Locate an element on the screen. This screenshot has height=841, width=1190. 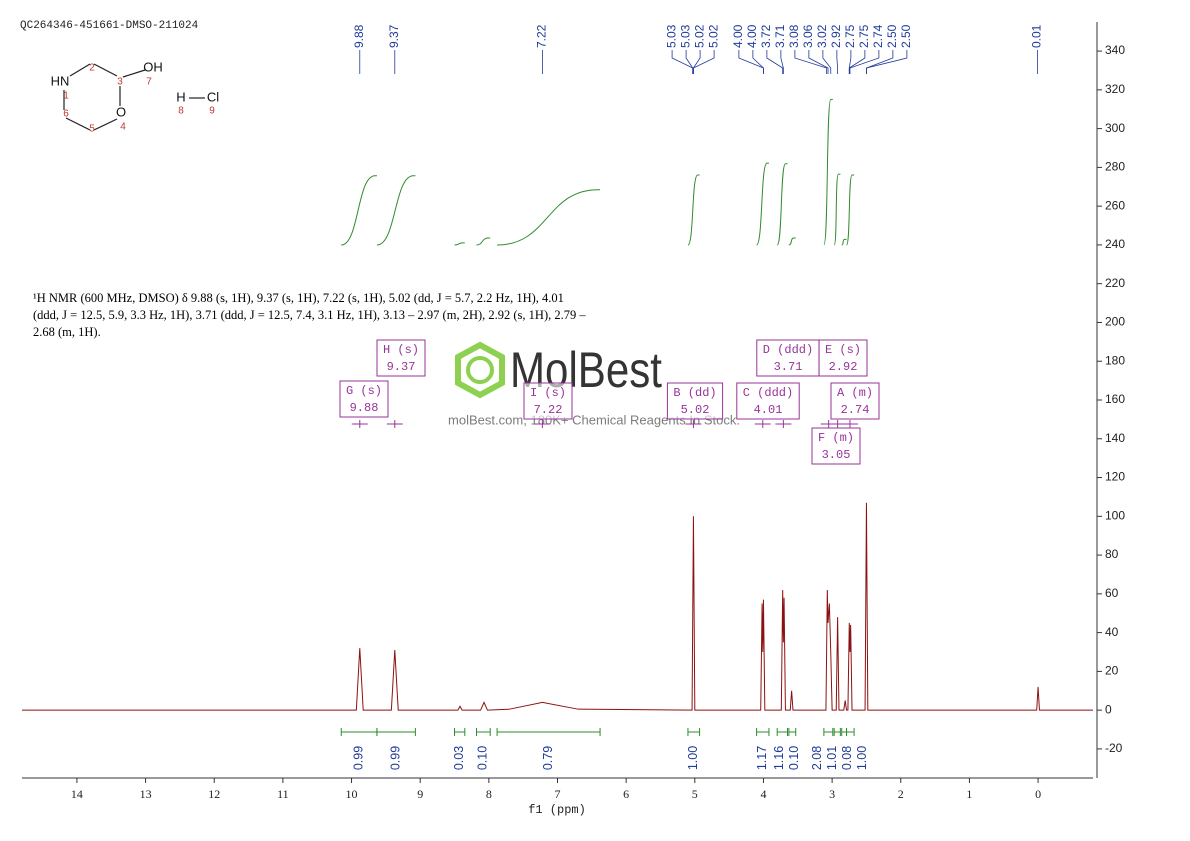
y-tick-label: 220 is located at coordinates (1115, 283).